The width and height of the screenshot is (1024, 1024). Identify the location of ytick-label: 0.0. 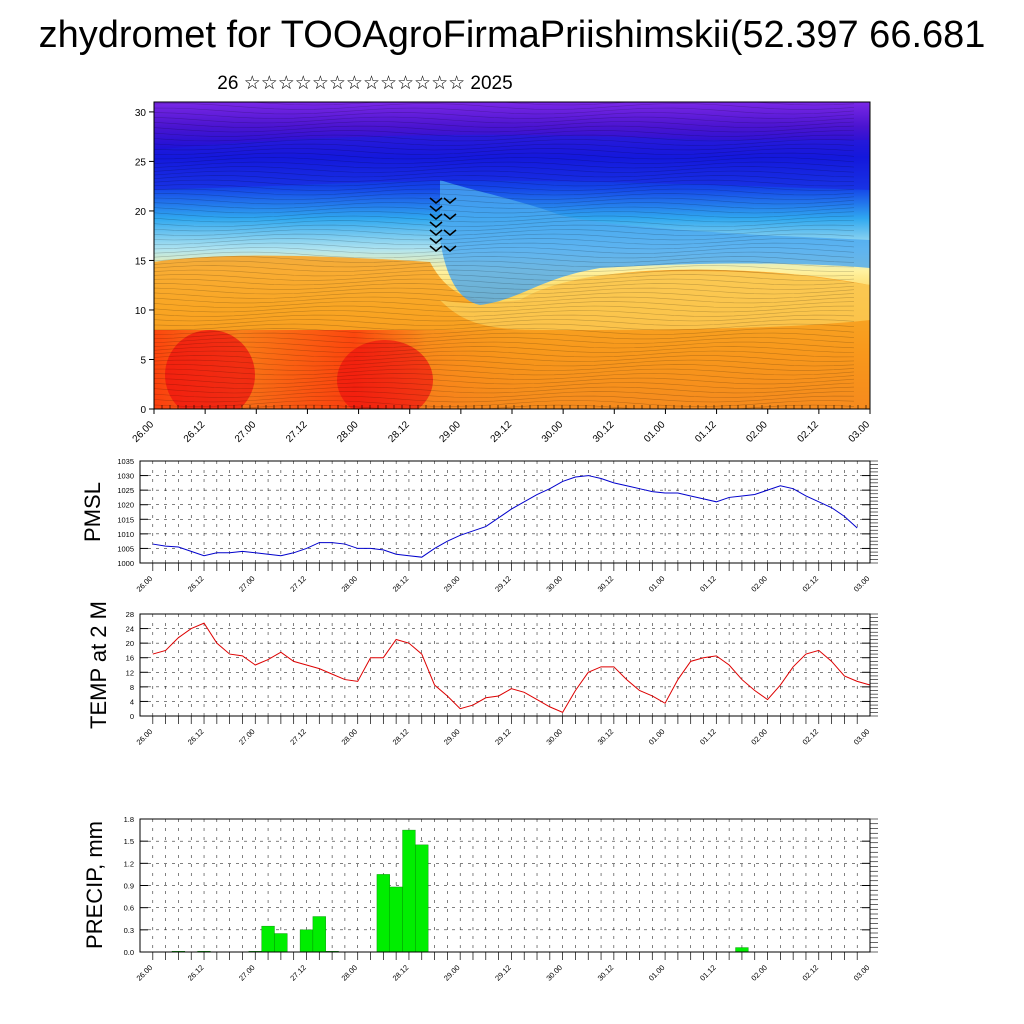
(129, 952).